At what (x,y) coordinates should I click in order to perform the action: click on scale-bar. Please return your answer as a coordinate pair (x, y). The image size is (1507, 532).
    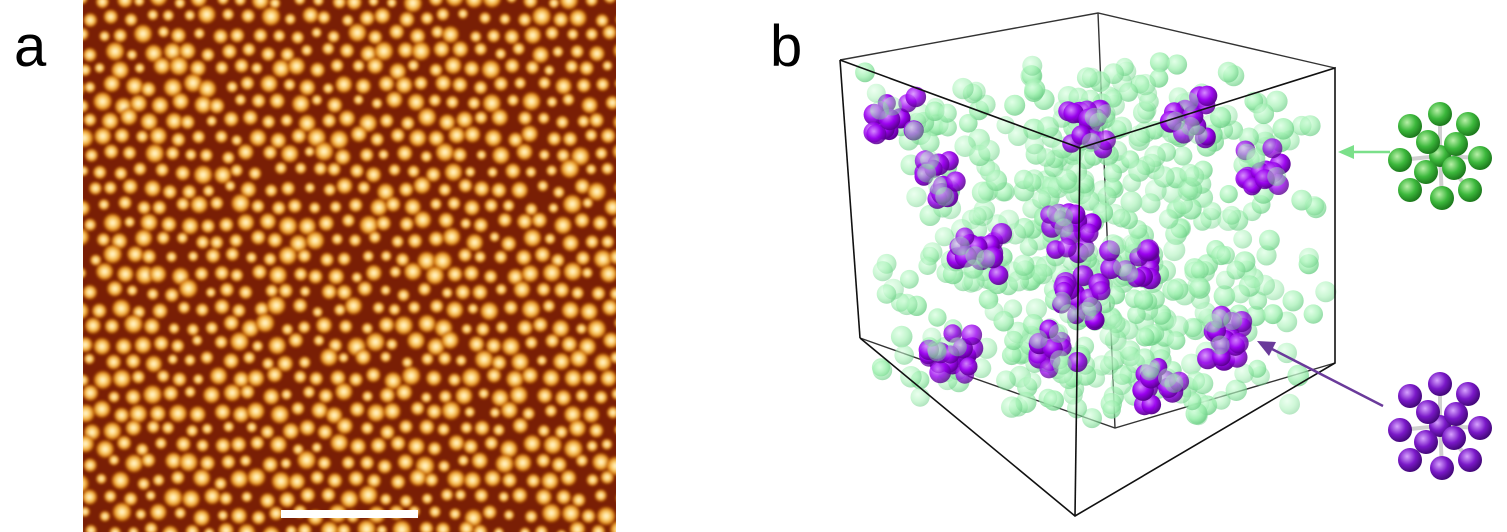
    Looking at the image, I should click on (349, 514).